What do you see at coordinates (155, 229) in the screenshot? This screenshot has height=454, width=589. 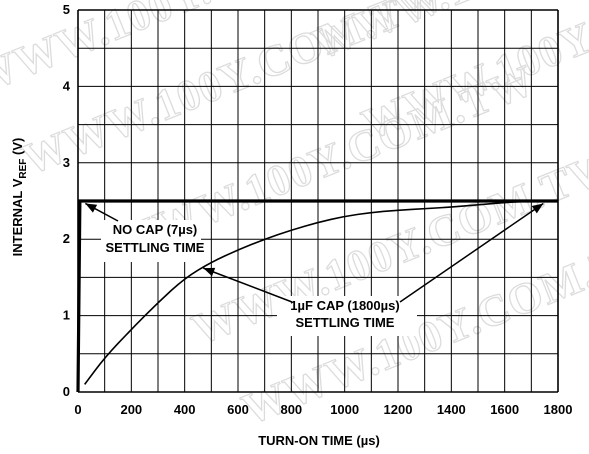 I see `annotation-text-no-cap: NO CAP (7µs)` at bounding box center [155, 229].